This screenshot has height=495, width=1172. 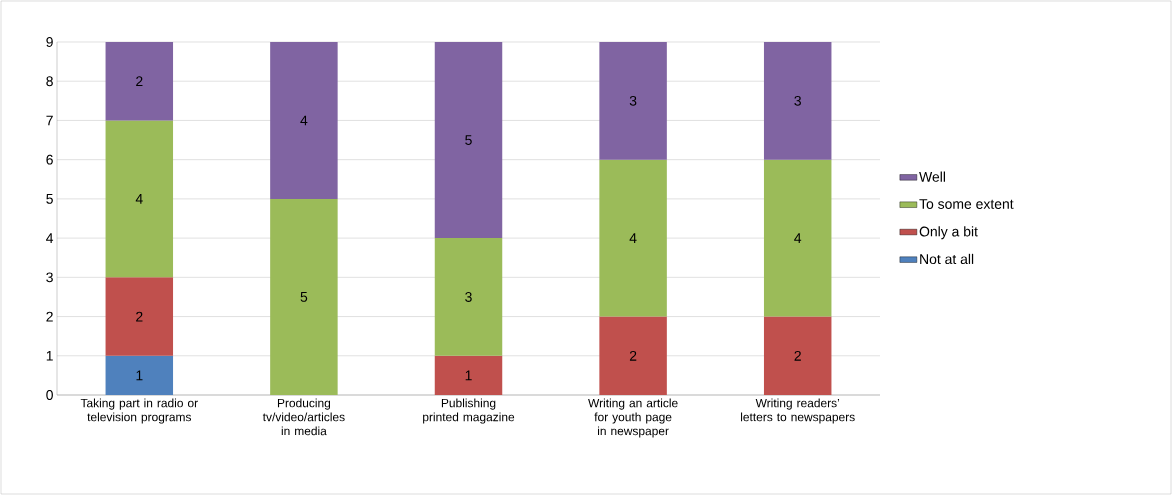 What do you see at coordinates (49, 120) in the screenshot?
I see `y-tick-label: 7` at bounding box center [49, 120].